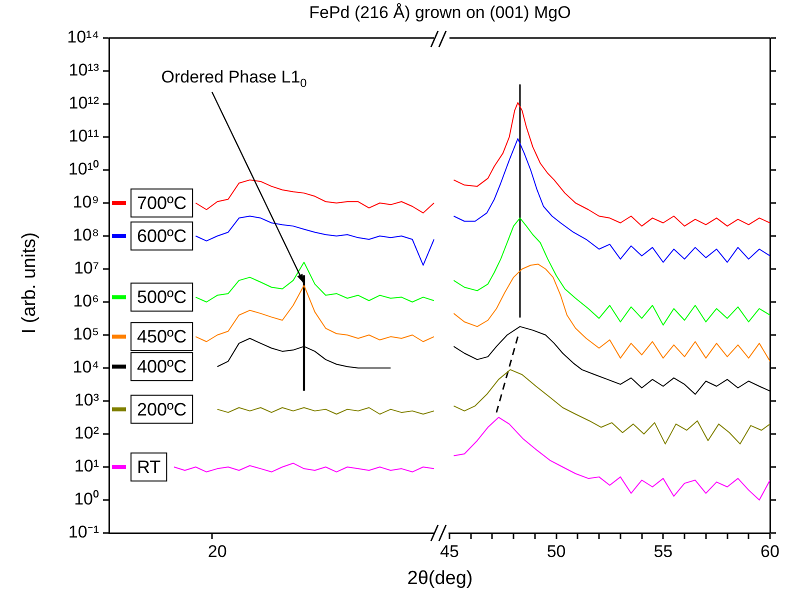 This screenshot has width=787, height=602. I want to click on legend-label: 400ºC, so click(162, 366).